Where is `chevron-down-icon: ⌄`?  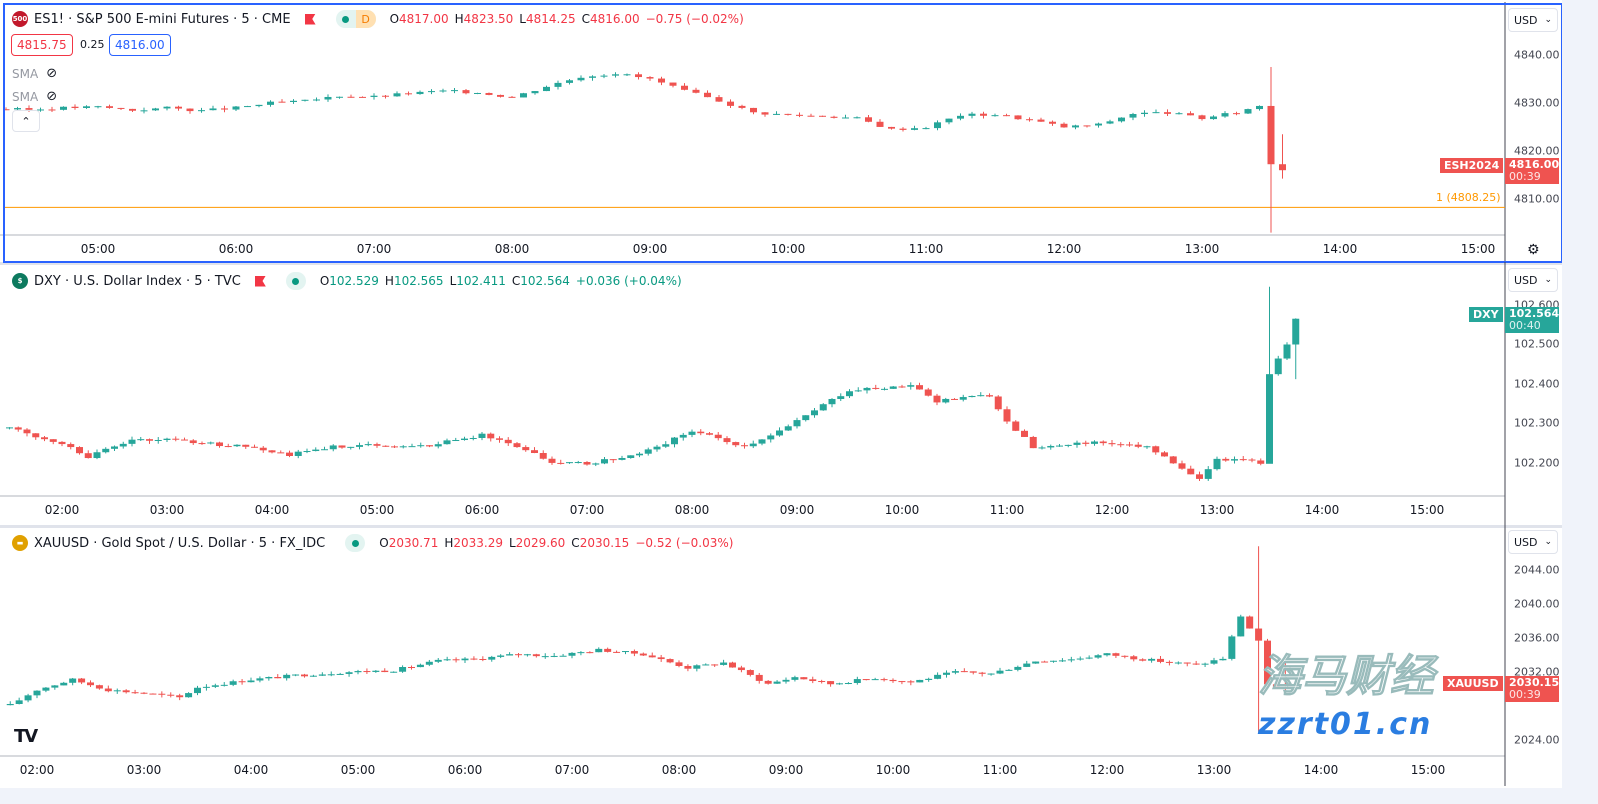 chevron-down-icon: ⌄ is located at coordinates (1548, 20).